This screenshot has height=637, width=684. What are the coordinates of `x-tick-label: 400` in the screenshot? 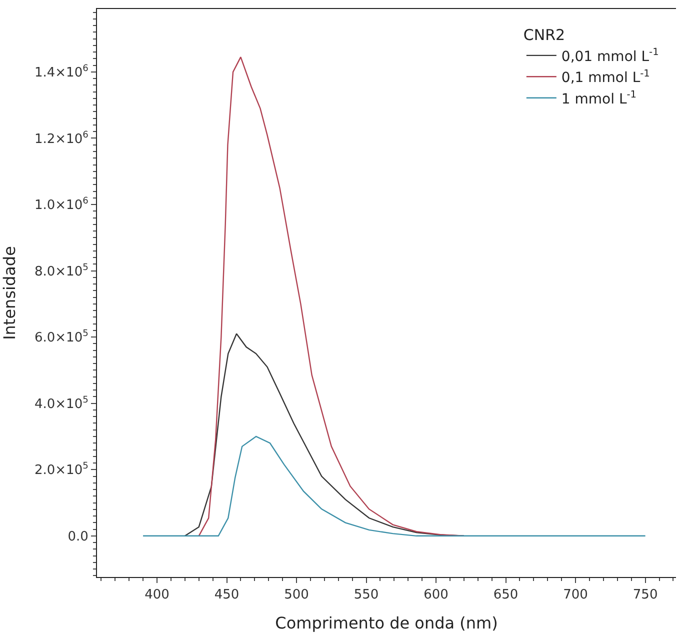 It's located at (157, 595).